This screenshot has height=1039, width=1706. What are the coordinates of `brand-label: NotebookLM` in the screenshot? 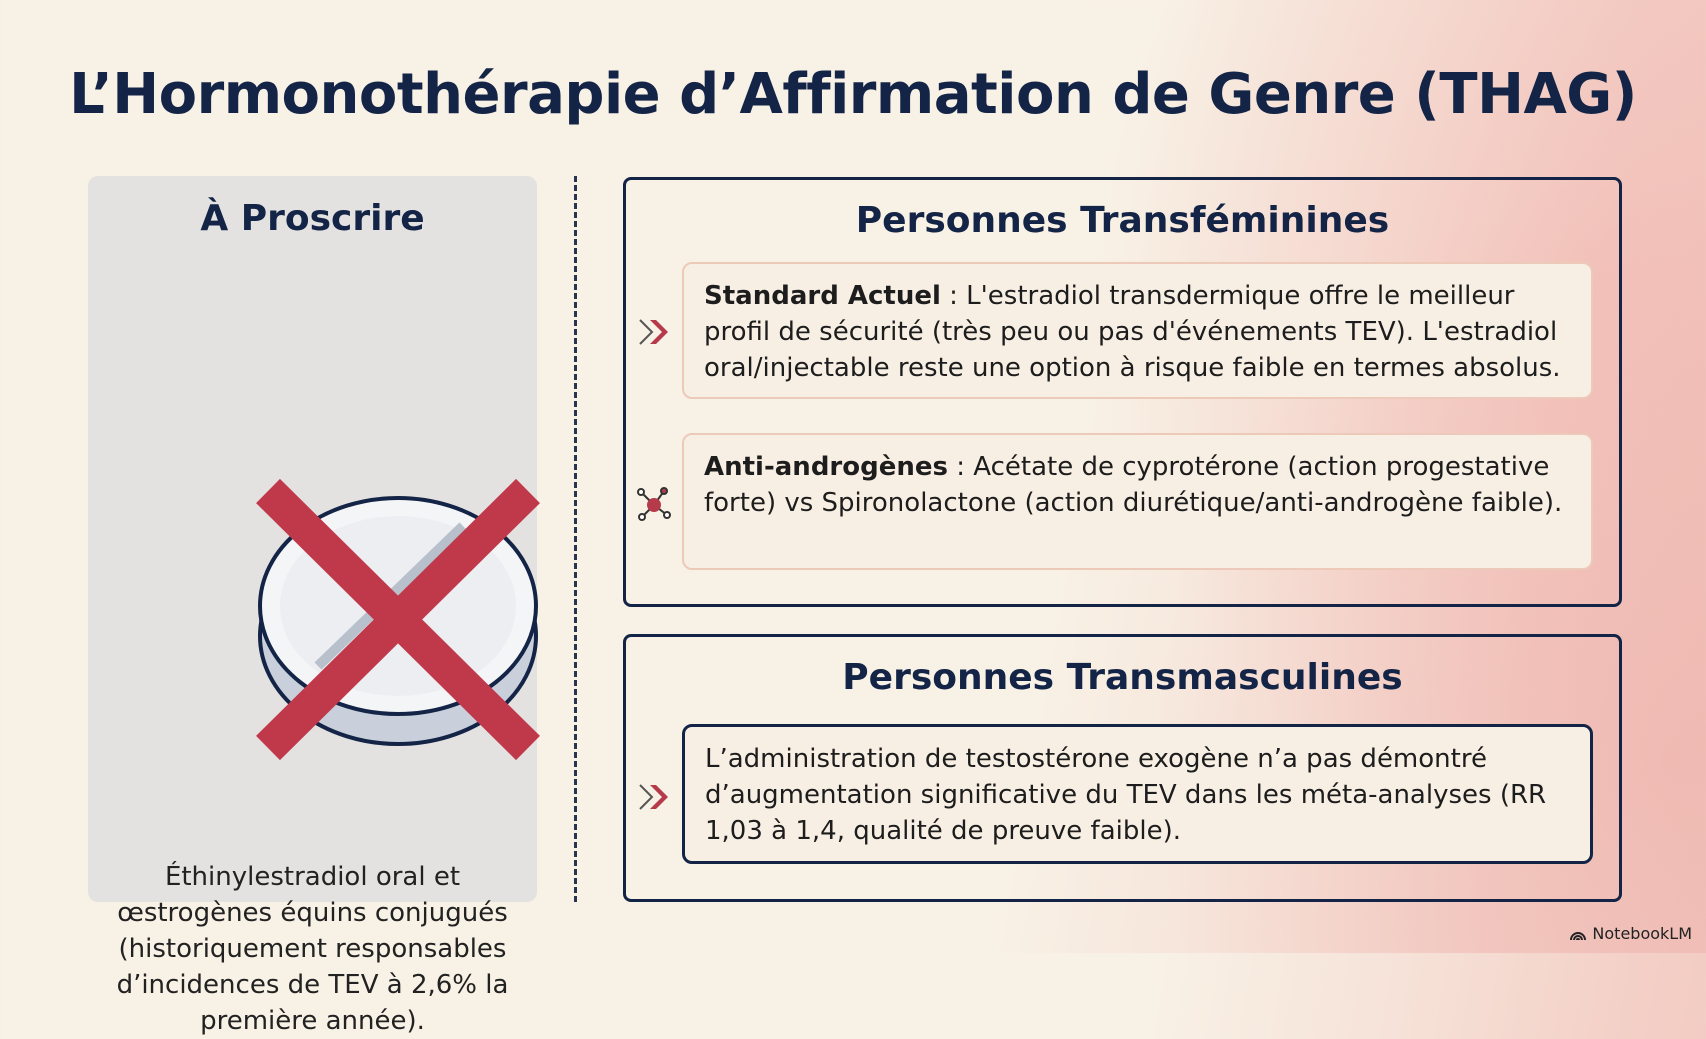 It's located at (1642, 933).